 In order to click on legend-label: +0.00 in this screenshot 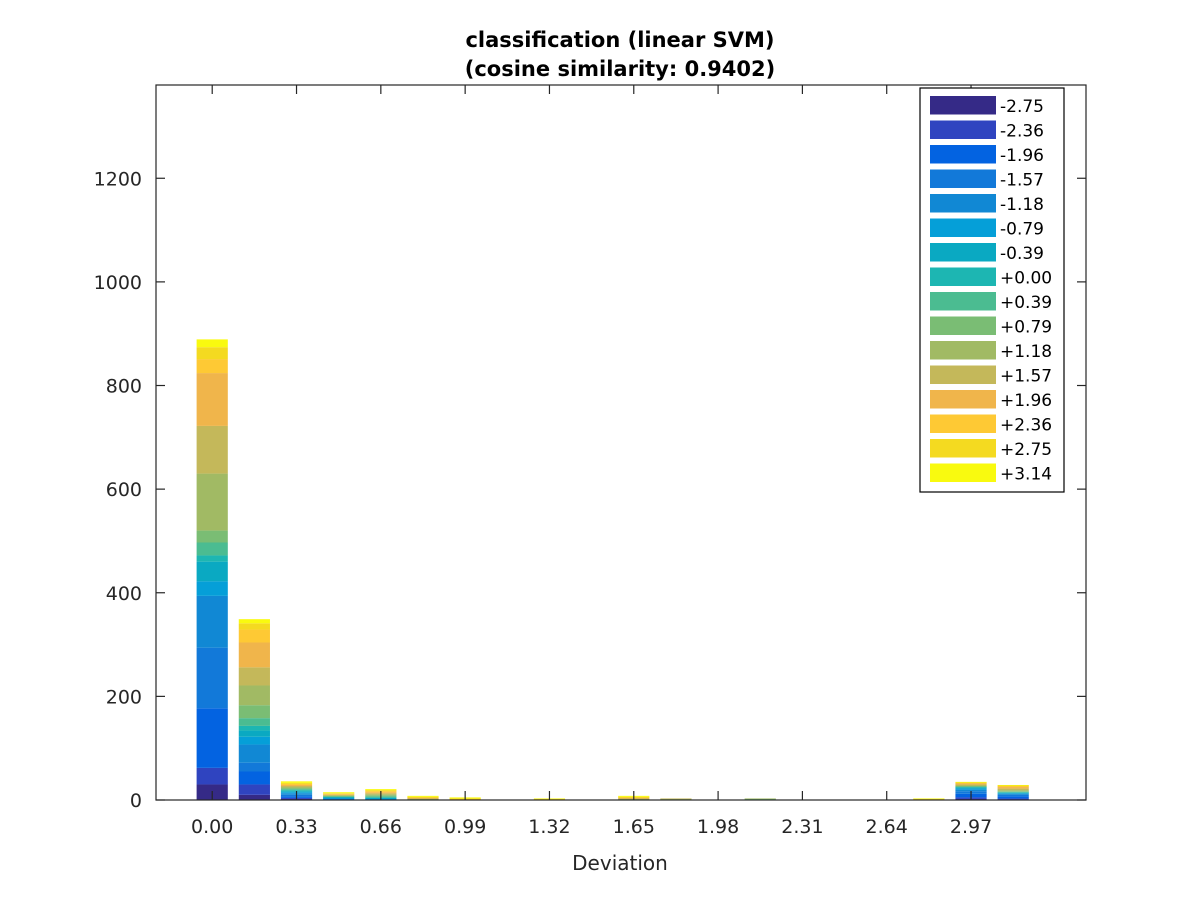, I will do `click(1026, 279)`.